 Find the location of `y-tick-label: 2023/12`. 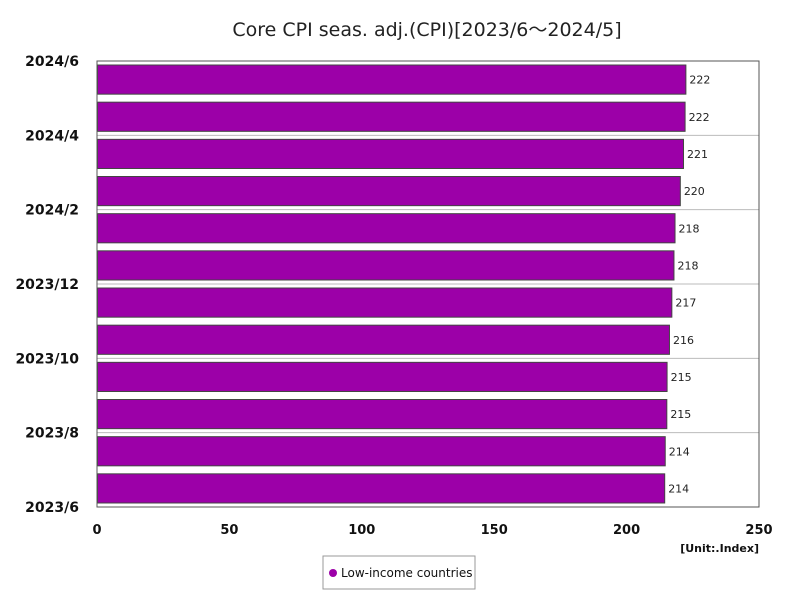

y-tick-label: 2023/12 is located at coordinates (47, 285).